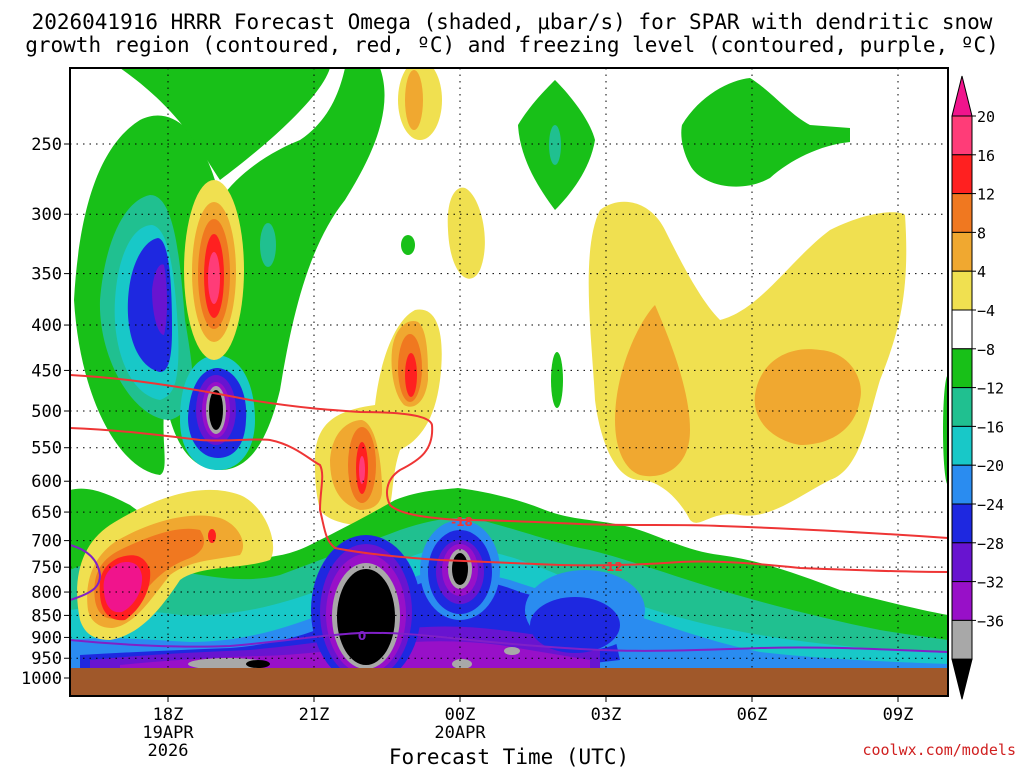 Image resolution: width=1024 pixels, height=768 pixels. Describe the element at coordinates (509, 682) in the screenshot. I see `ground-surface` at that location.